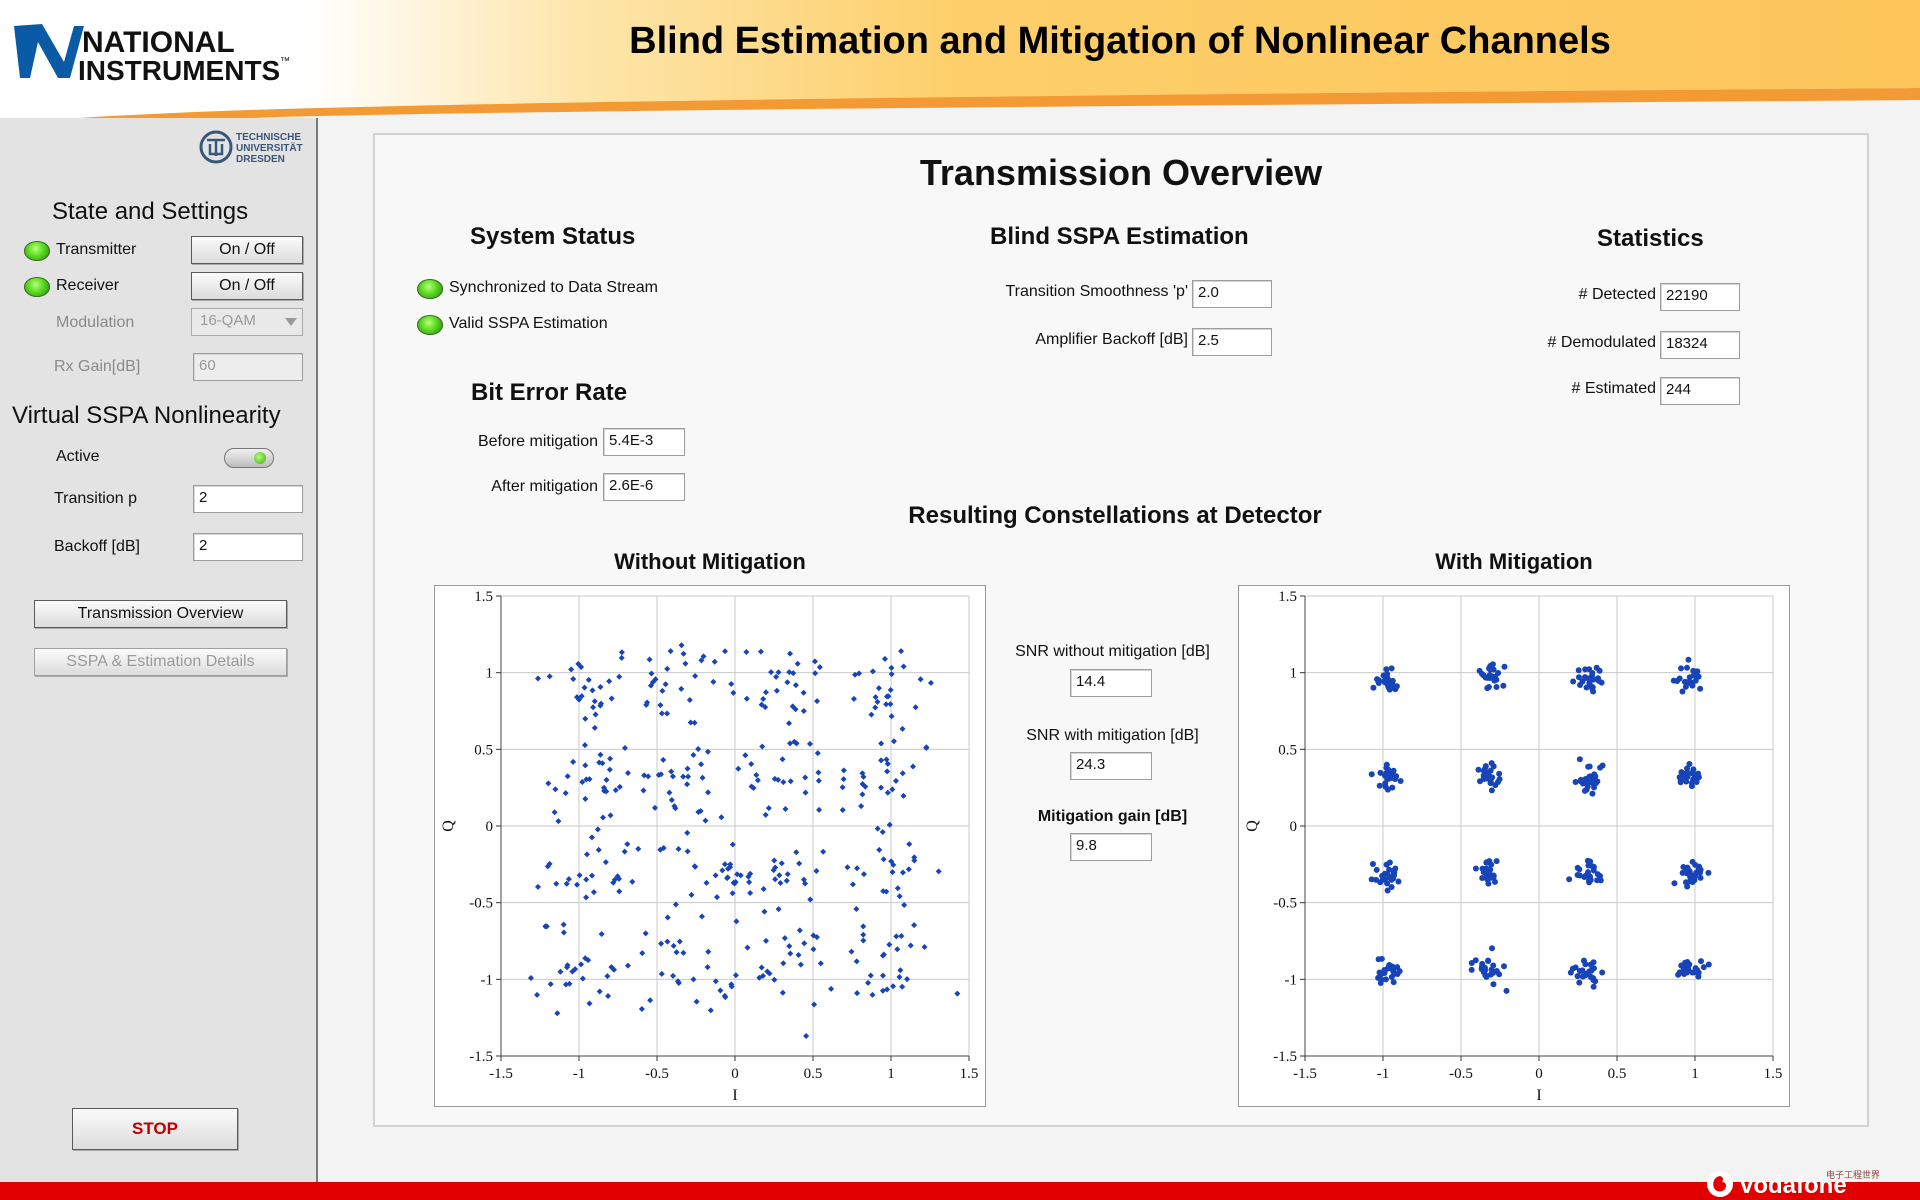 Image resolution: width=1920 pixels, height=1200 pixels. What do you see at coordinates (1291, 980) in the screenshot?
I see `y-tick-label: -1` at bounding box center [1291, 980].